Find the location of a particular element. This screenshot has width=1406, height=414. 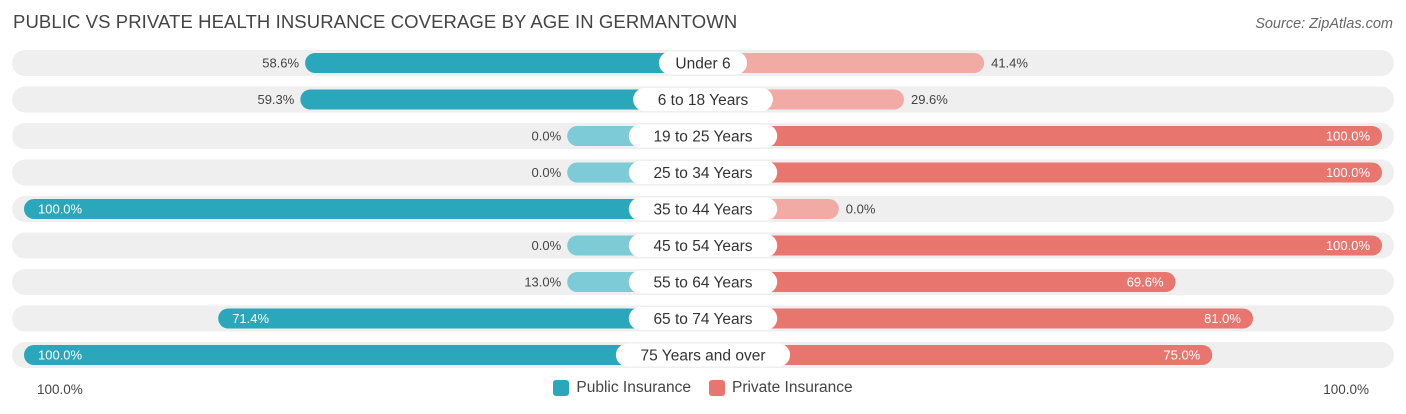

category-label: 25 to 34 Years is located at coordinates (702, 173).